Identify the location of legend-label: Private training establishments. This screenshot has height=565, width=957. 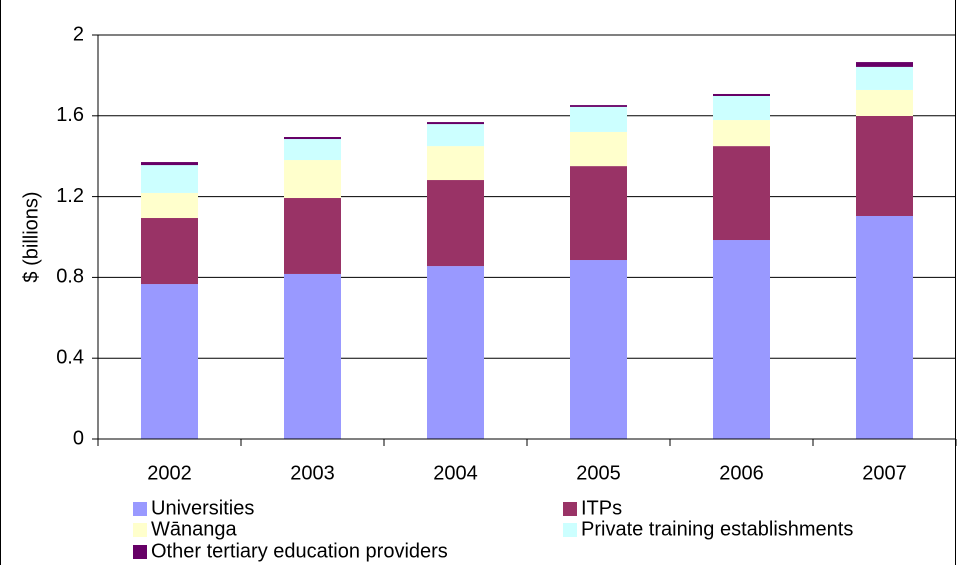
(717, 529).